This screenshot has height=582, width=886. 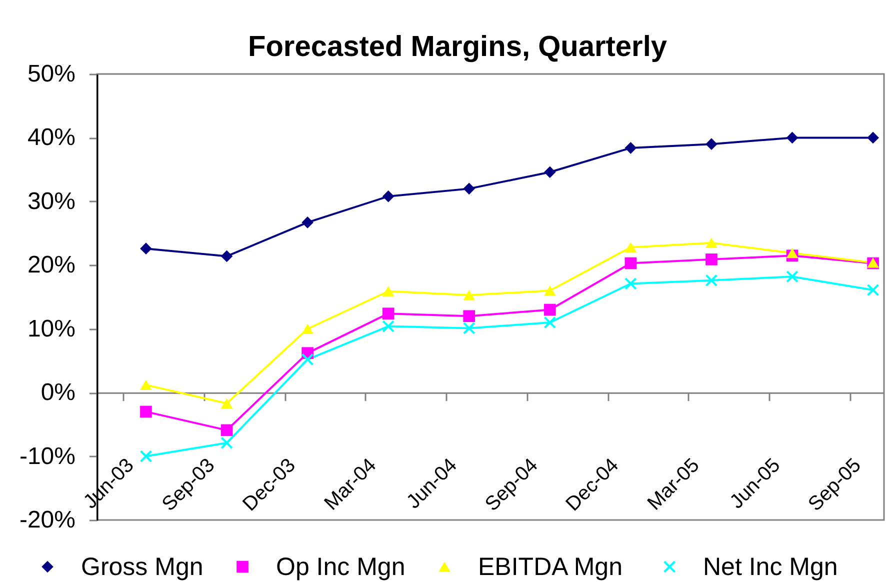 I want to click on y-tick-label: -10%, so click(x=47, y=456).